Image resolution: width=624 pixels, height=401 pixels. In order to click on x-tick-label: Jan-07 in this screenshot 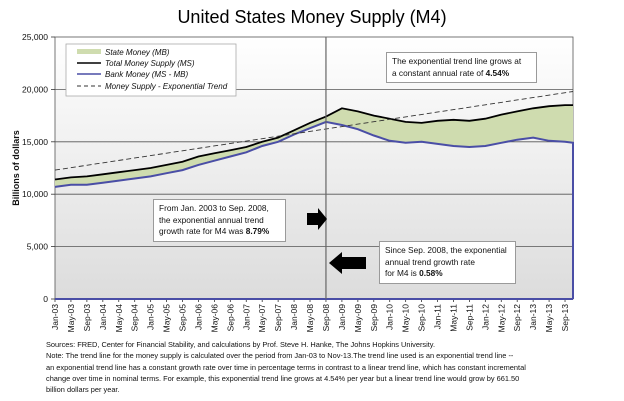, I will do `click(246, 317)`.